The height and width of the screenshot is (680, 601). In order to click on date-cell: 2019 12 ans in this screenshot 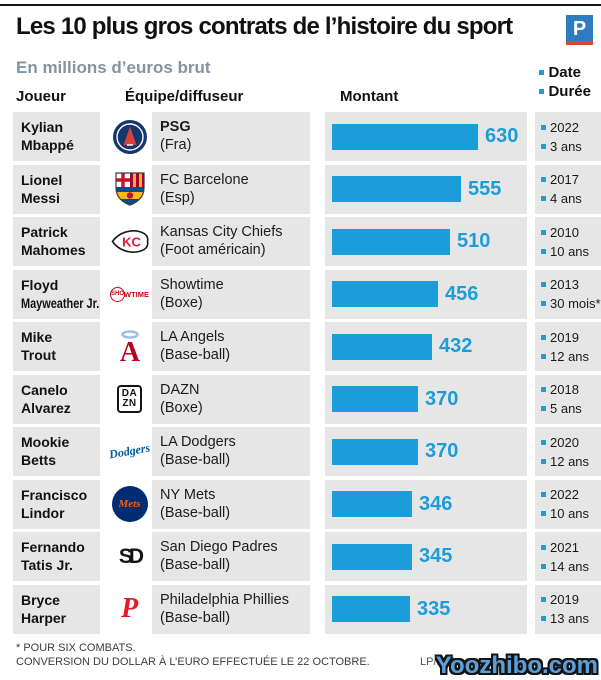, I will do `click(568, 346)`.